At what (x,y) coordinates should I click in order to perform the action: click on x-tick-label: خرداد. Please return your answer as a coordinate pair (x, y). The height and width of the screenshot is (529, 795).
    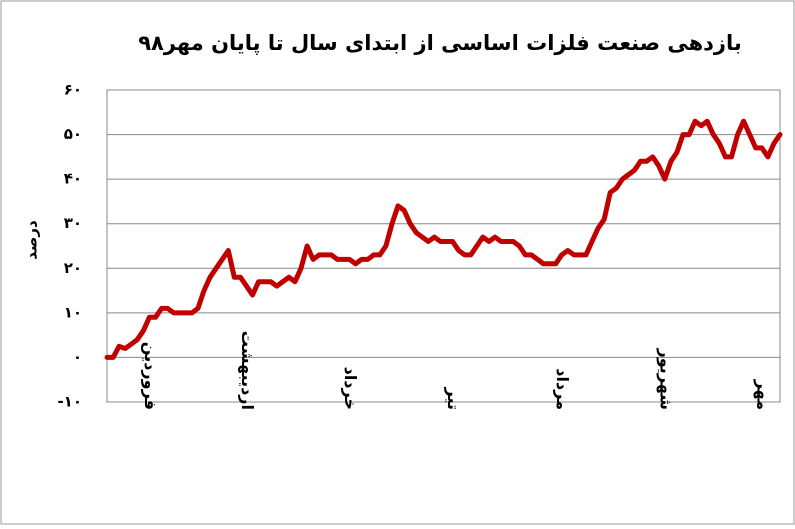
    Looking at the image, I should click on (350, 388).